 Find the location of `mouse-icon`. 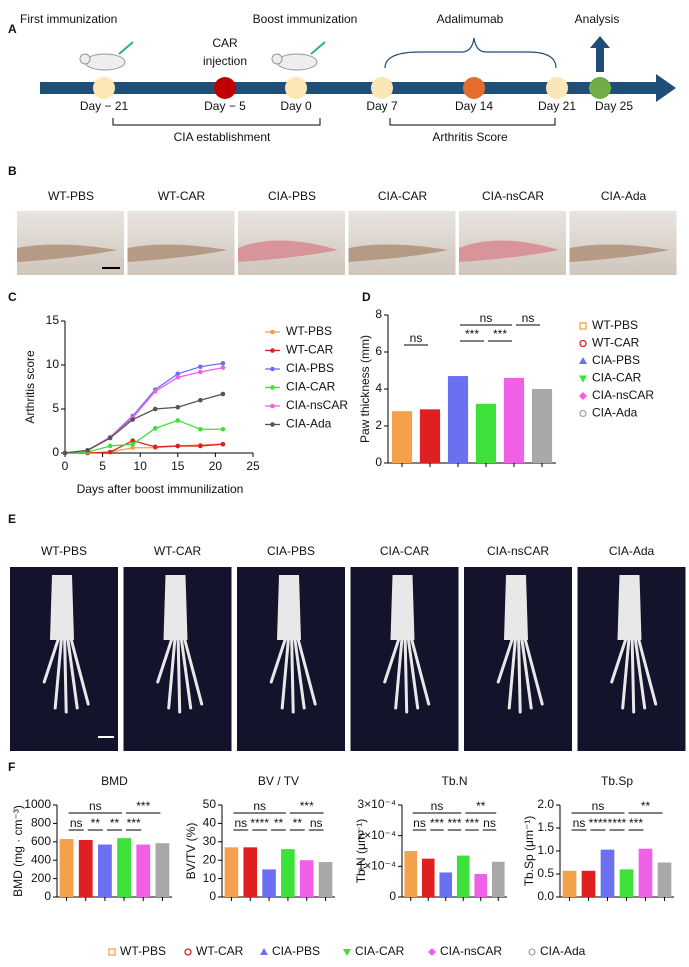

mouse-icon is located at coordinates (105, 62).